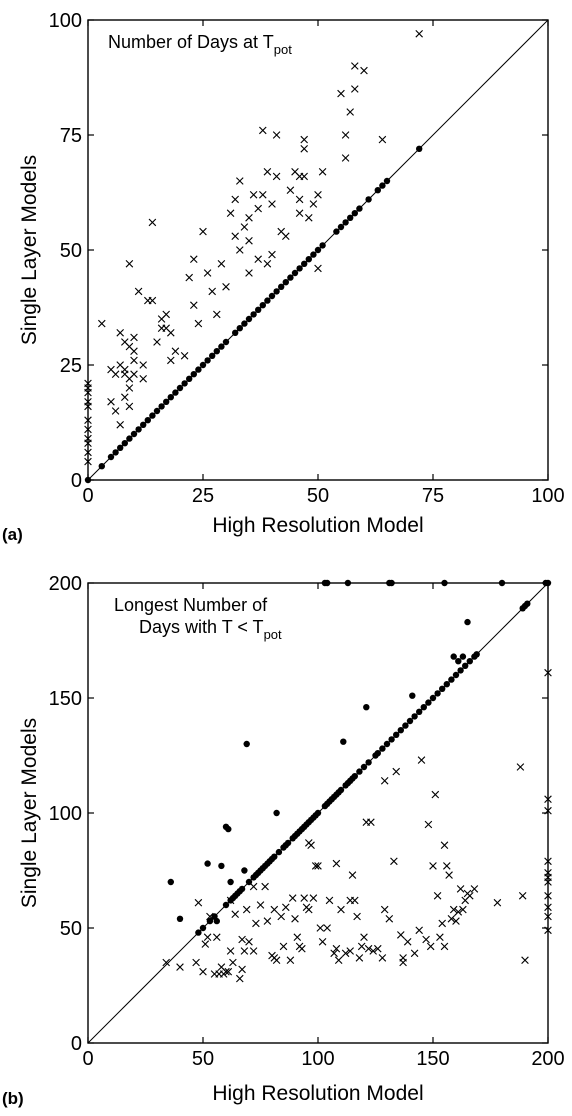 The image size is (572, 1116). What do you see at coordinates (13, 1098) in the screenshot?
I see `panel-b-label: (b)` at bounding box center [13, 1098].